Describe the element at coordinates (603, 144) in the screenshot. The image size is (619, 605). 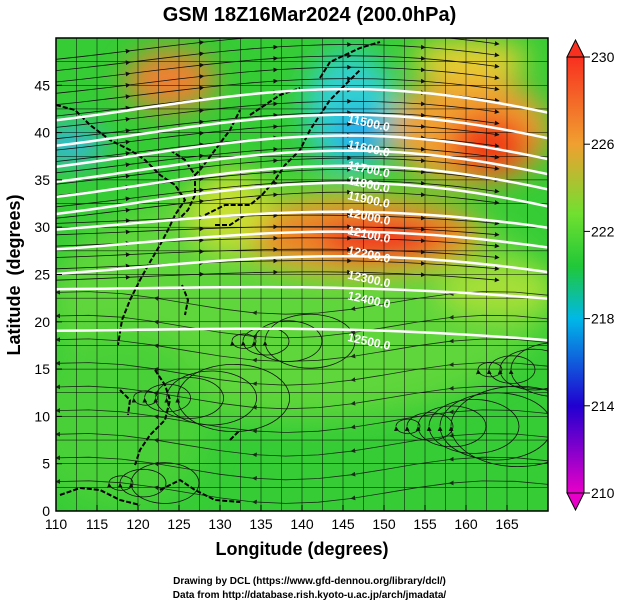
I see `colorbar-tick-label: 226` at that location.